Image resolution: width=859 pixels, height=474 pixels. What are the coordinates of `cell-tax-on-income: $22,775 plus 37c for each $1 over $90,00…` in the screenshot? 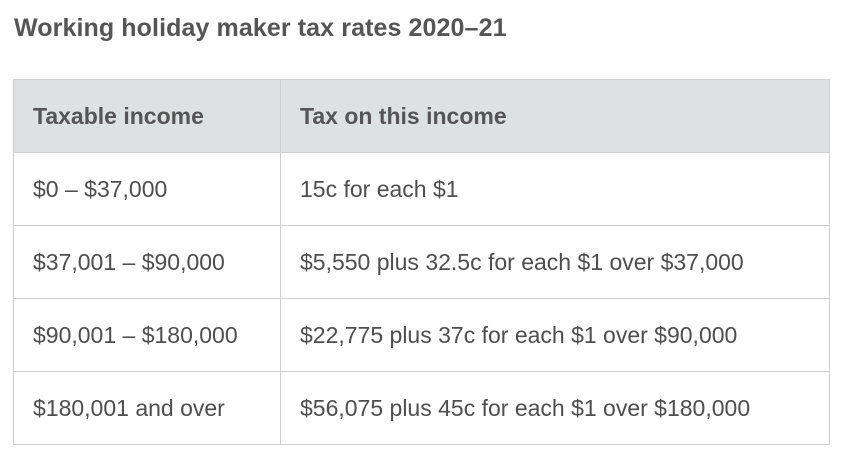 It's located at (555, 335).